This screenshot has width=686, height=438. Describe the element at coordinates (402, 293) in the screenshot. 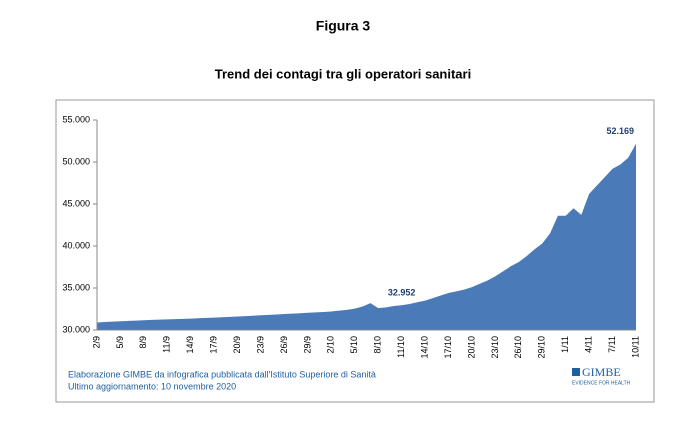

I see `value-label: 32.952` at that location.